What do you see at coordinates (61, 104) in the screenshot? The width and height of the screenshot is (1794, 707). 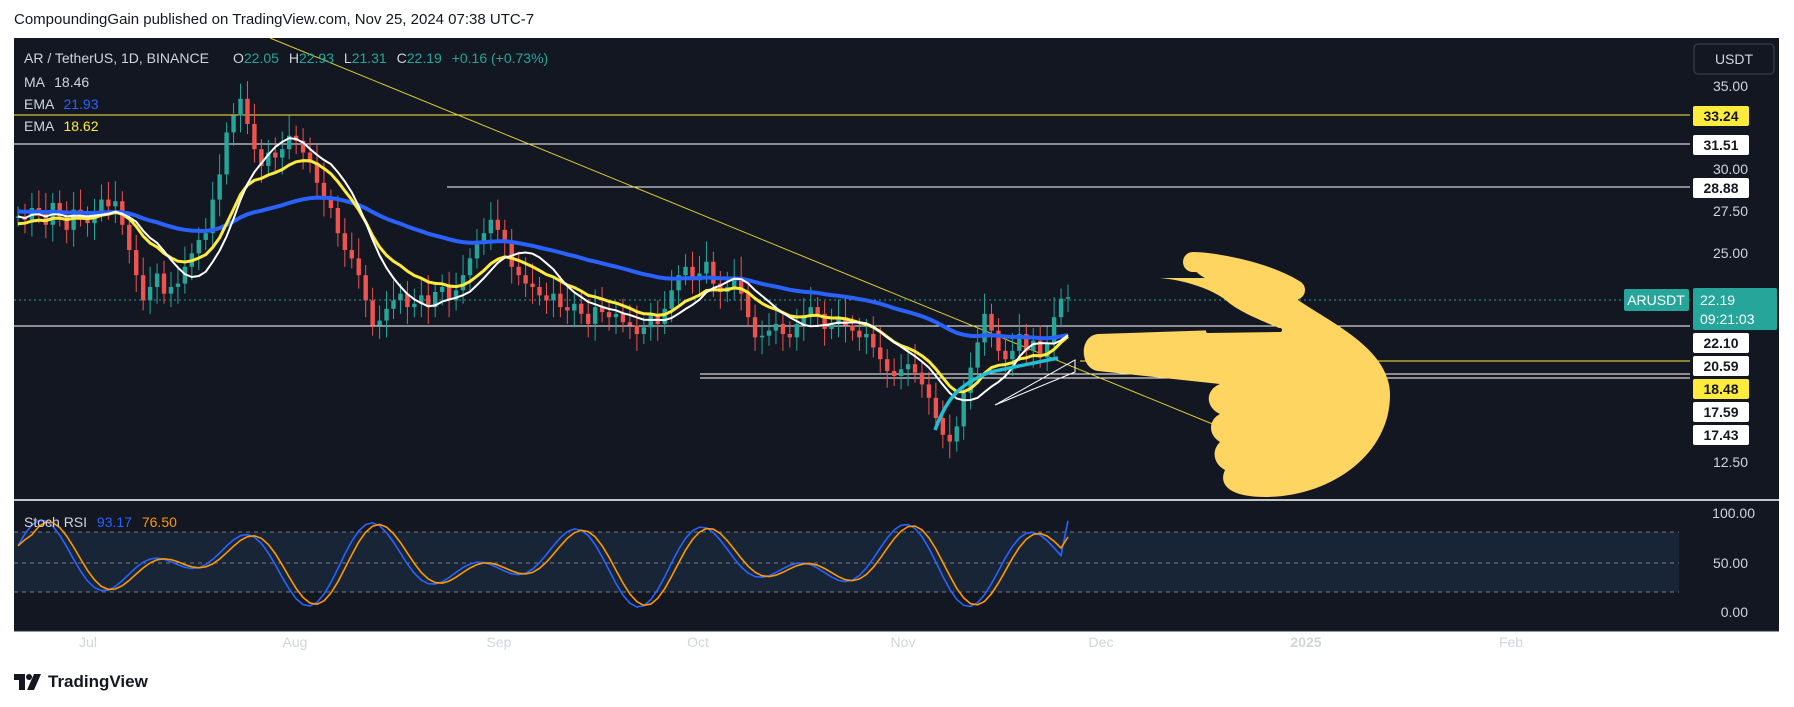 I see `ema-long-legend: EMA 21.93` at bounding box center [61, 104].